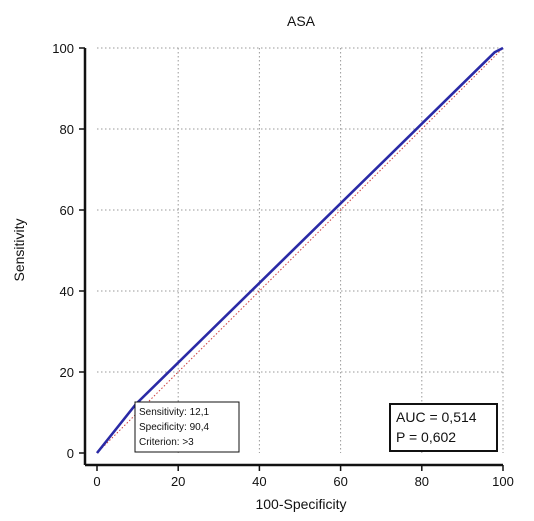 The height and width of the screenshot is (521, 534). Describe the element at coordinates (300, 504) in the screenshot. I see `x-axis-title: 100-Specificity` at that location.